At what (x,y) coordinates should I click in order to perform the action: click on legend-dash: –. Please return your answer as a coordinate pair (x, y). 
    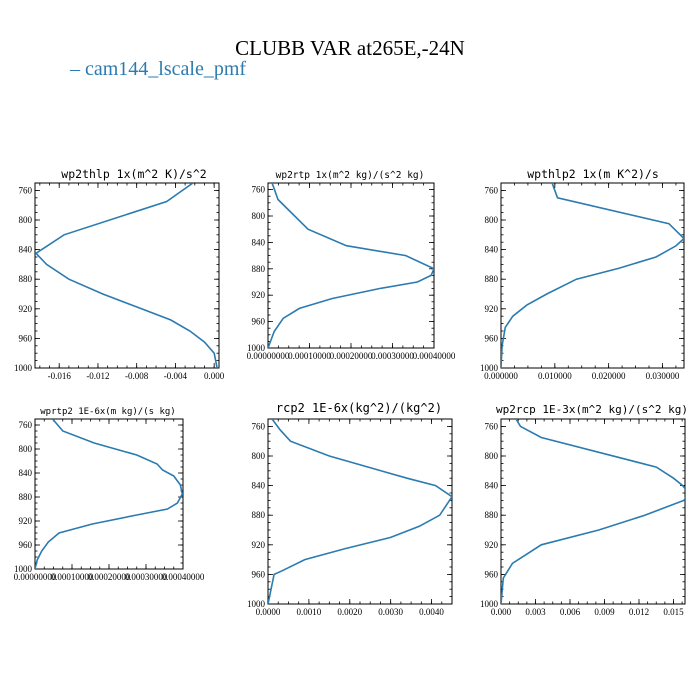
    Looking at the image, I should click on (77, 69).